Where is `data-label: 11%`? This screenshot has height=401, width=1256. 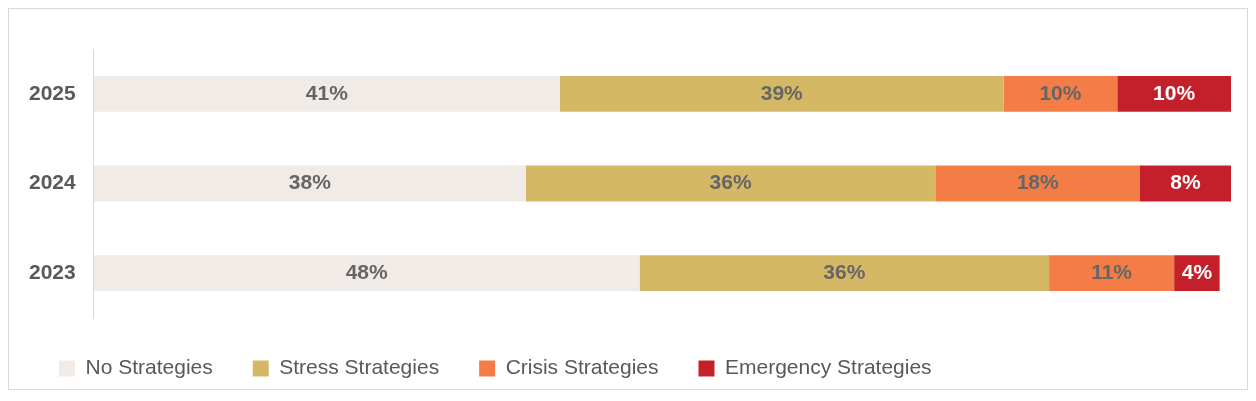 data-label: 11% is located at coordinates (1112, 271).